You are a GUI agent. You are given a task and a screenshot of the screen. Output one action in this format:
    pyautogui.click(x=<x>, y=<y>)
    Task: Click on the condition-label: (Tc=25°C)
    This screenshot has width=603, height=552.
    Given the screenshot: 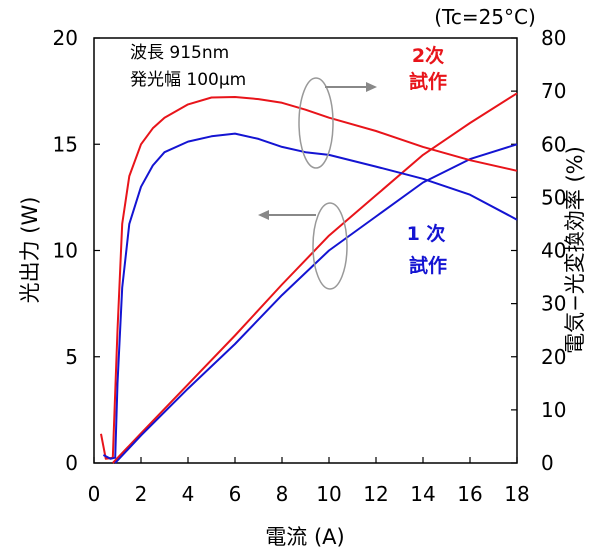 What is the action you would take?
    pyautogui.click(x=485, y=17)
    